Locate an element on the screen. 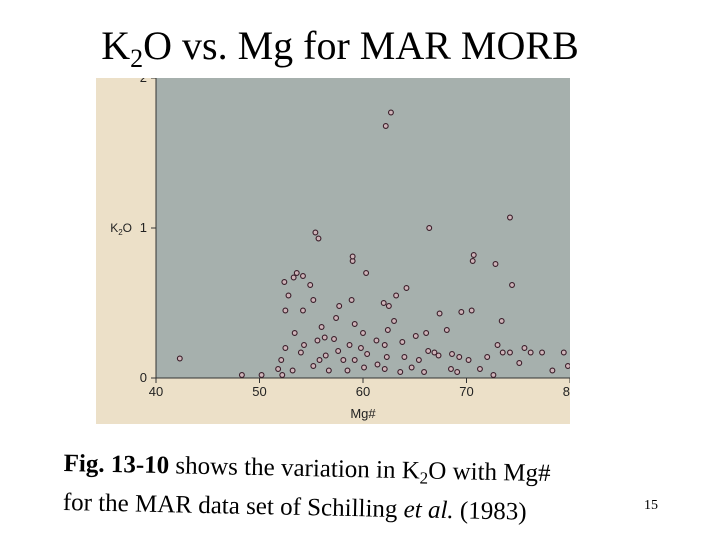 Image resolution: width=720 pixels, height=540 pixels. x-tick-label: 40 is located at coordinates (156, 391).